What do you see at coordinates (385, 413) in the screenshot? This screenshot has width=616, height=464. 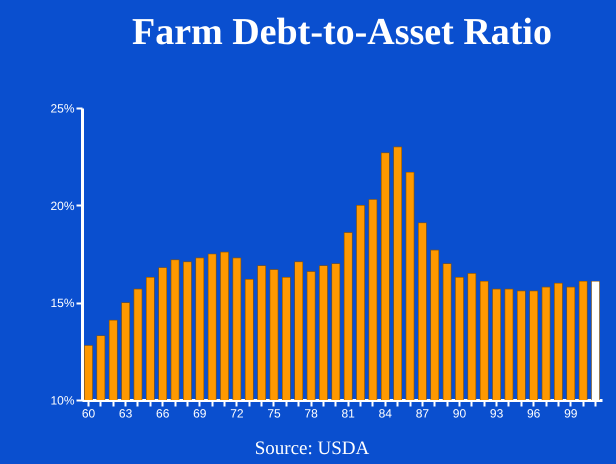 I see `x-tick-label: 84` at bounding box center [385, 413].